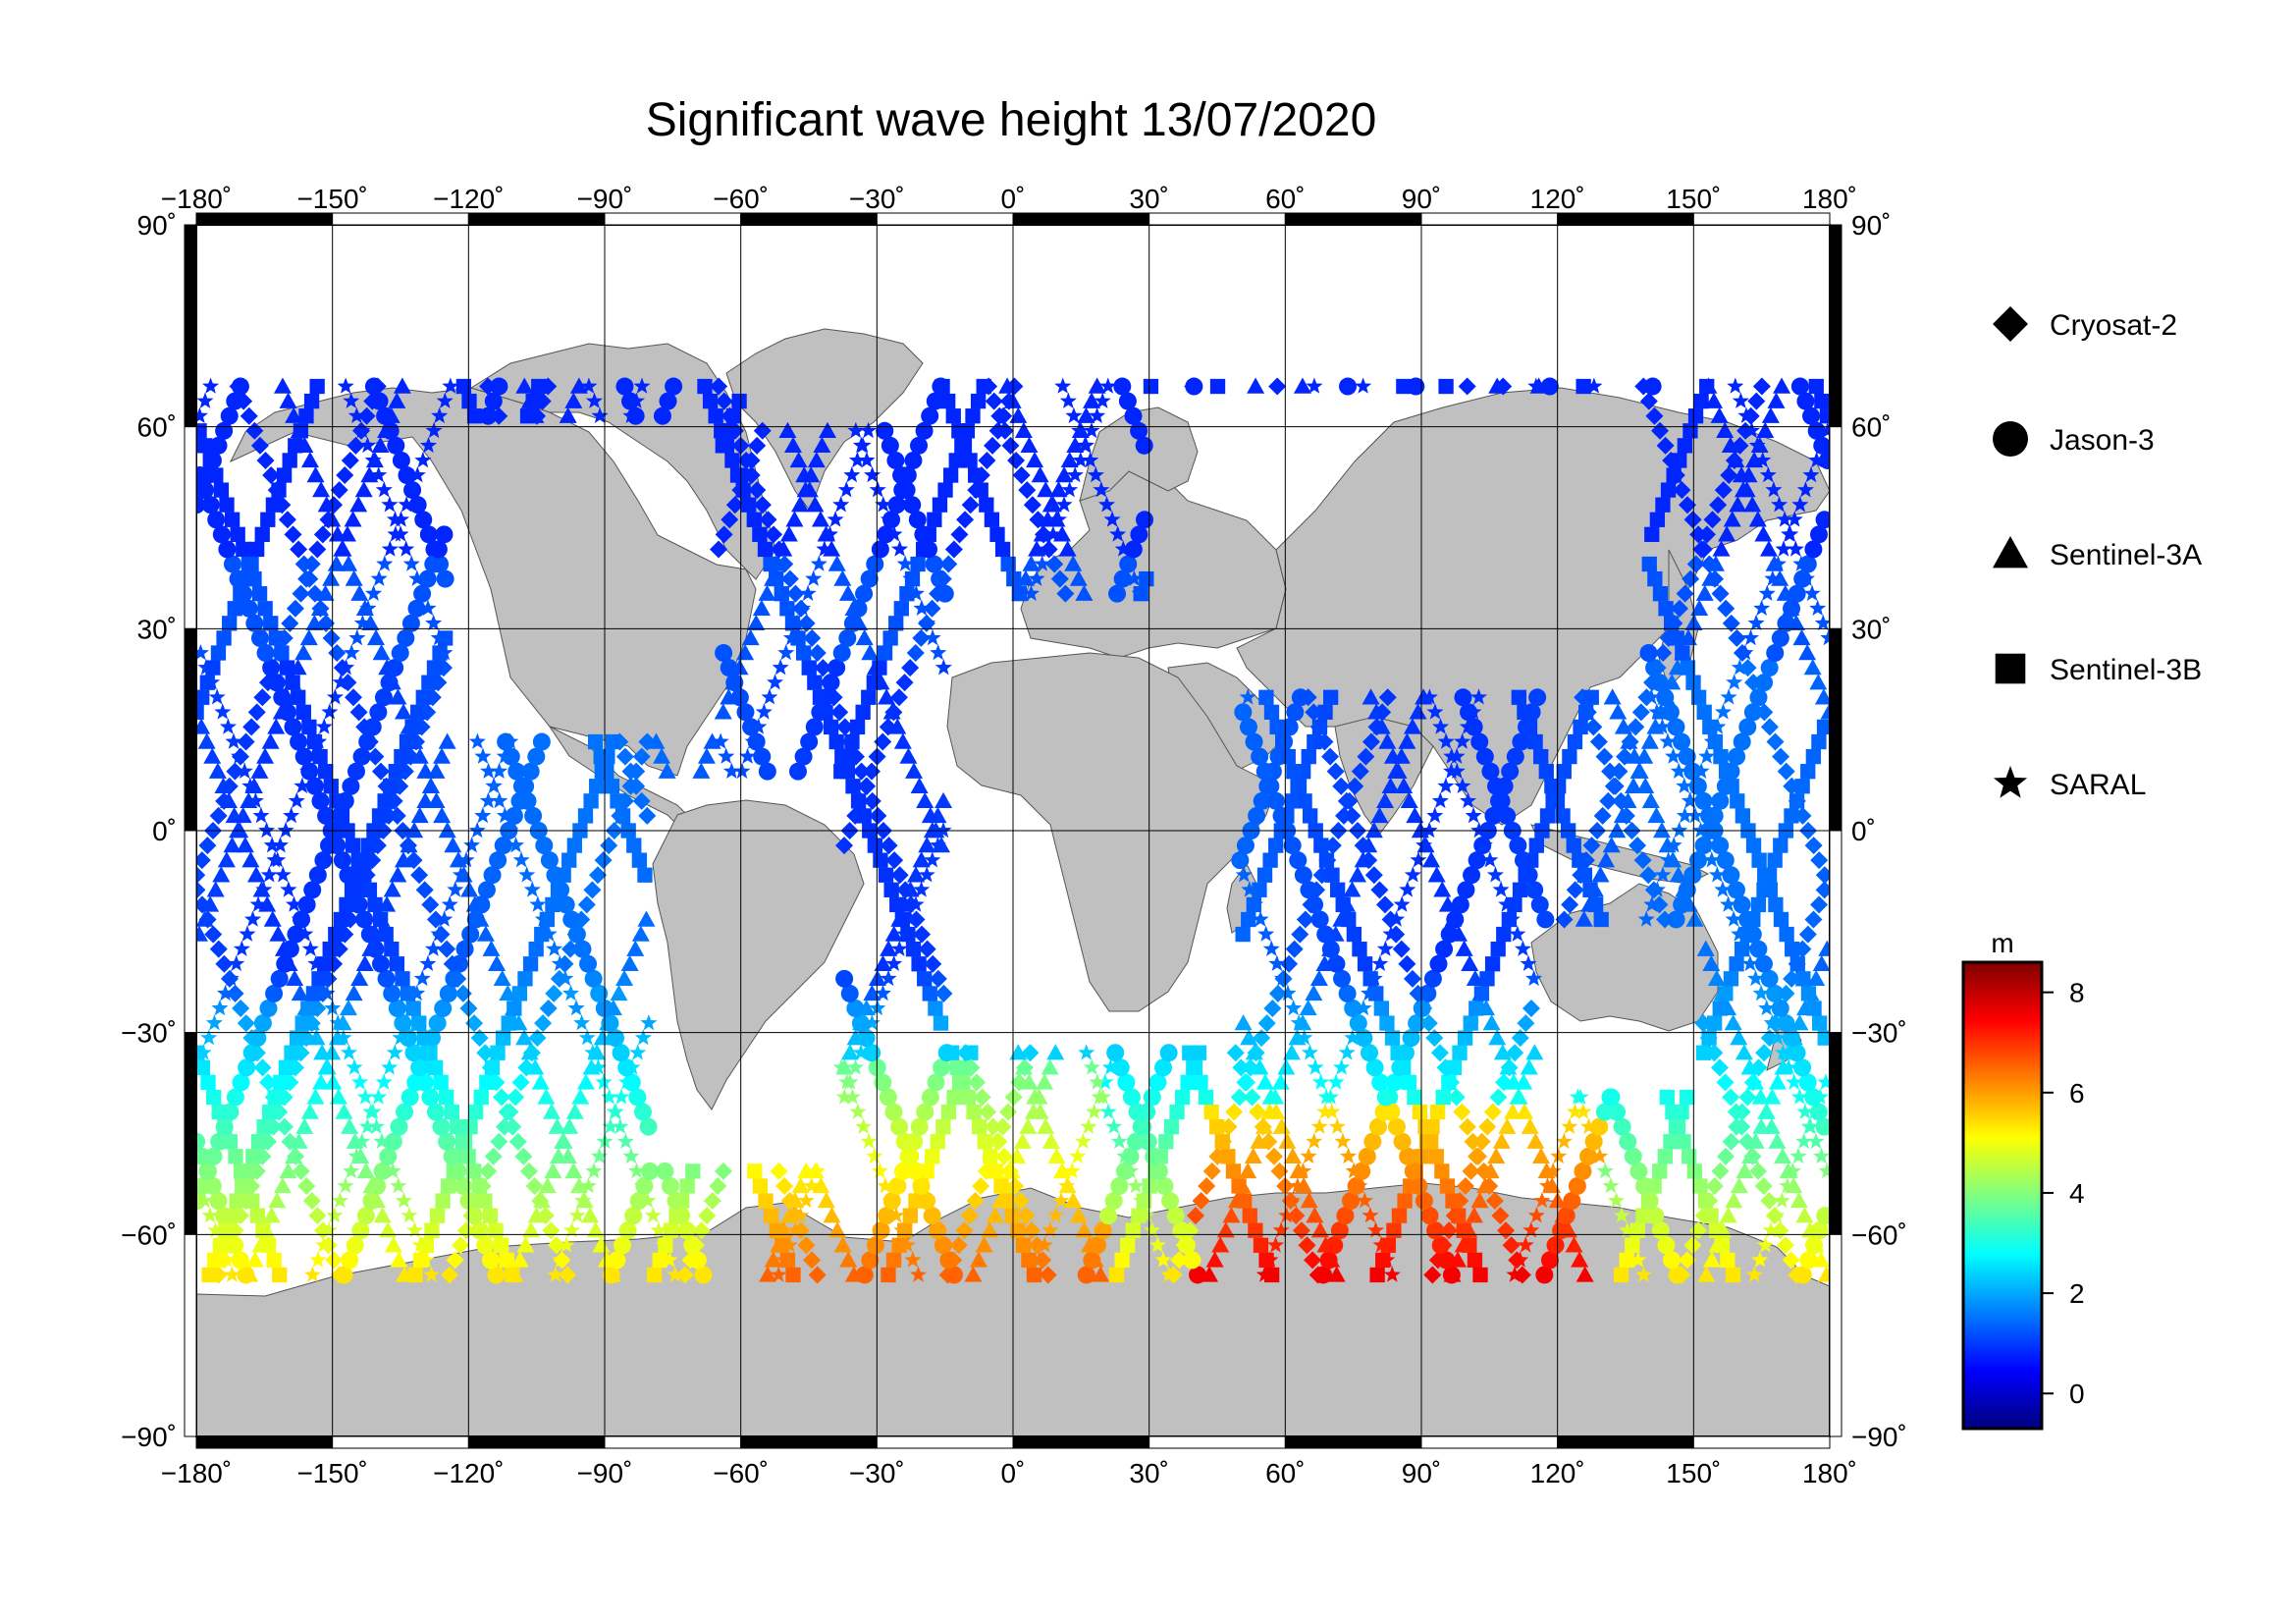 This screenshot has width=2296, height=1623. What do you see at coordinates (196, 1473) in the screenshot?
I see `lon-tick-label-bottom: −180˚` at bounding box center [196, 1473].